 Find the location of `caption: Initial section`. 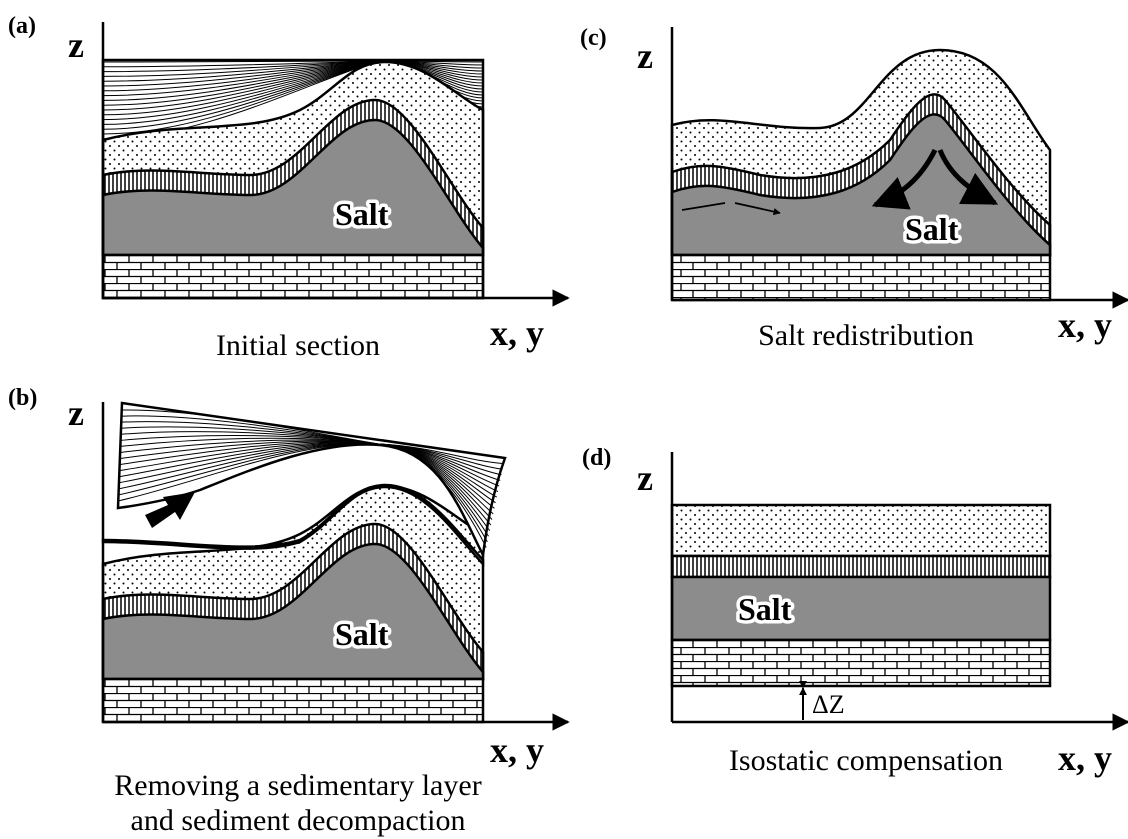

caption: Initial section is located at coordinates (298, 345).